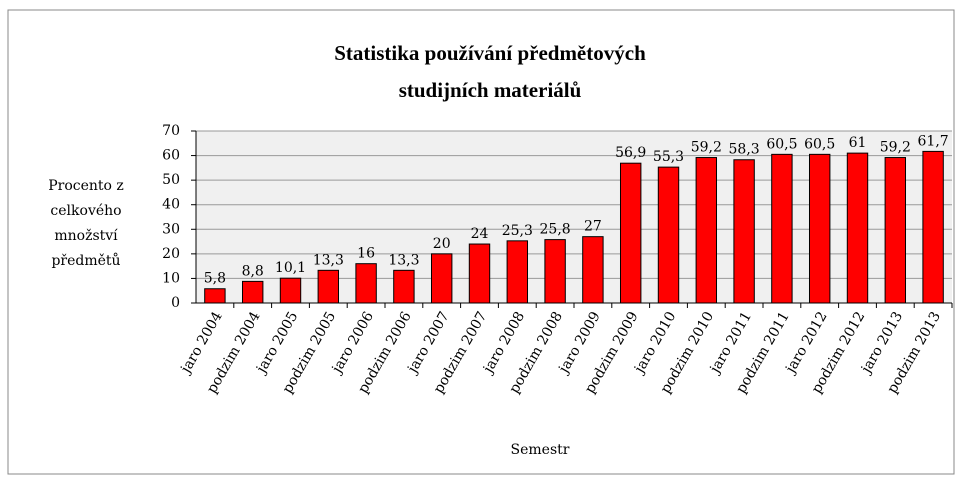 The height and width of the screenshot is (477, 961). What do you see at coordinates (480, 234) in the screenshot?
I see `data-label: 24` at bounding box center [480, 234].